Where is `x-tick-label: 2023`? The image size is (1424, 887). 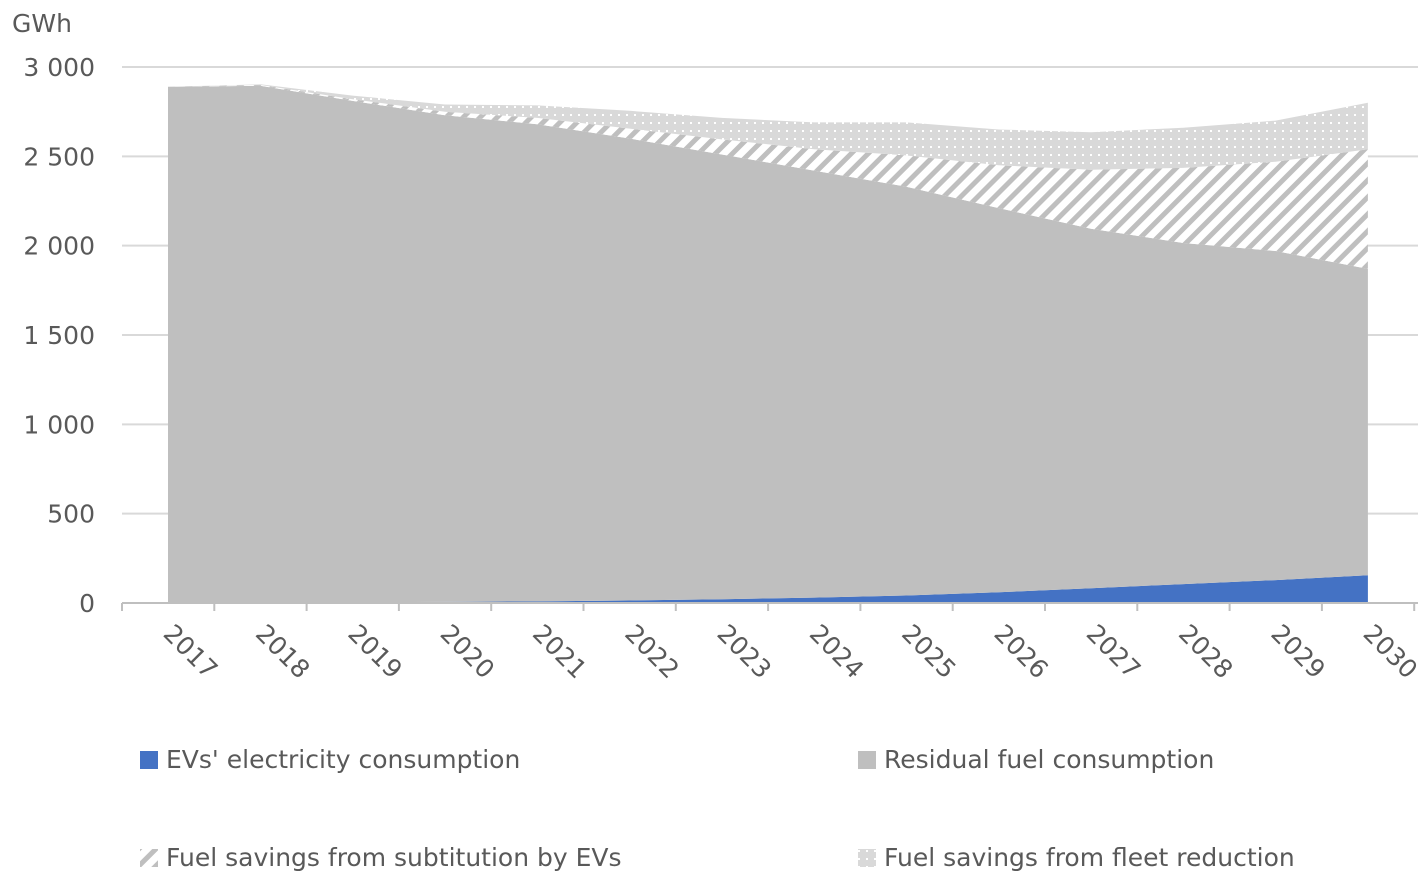
x-tick-label: 2023 is located at coordinates (744, 651).